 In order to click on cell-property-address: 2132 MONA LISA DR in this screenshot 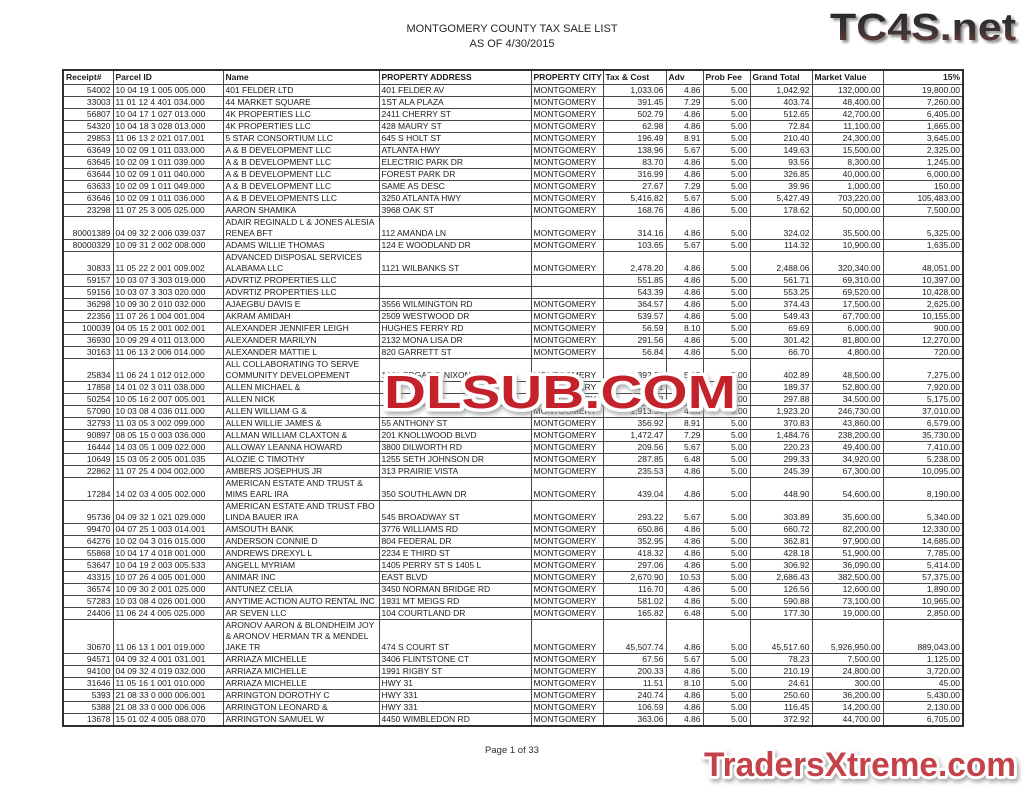, I will do `click(455, 340)`.